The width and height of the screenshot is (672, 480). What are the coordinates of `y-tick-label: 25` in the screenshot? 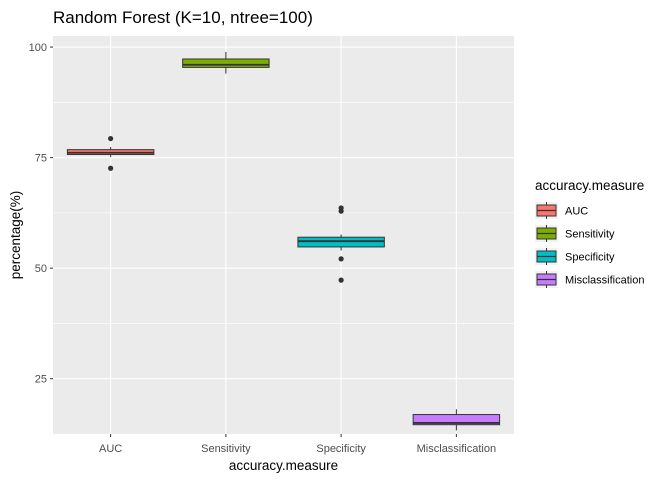 It's located at (41, 380).